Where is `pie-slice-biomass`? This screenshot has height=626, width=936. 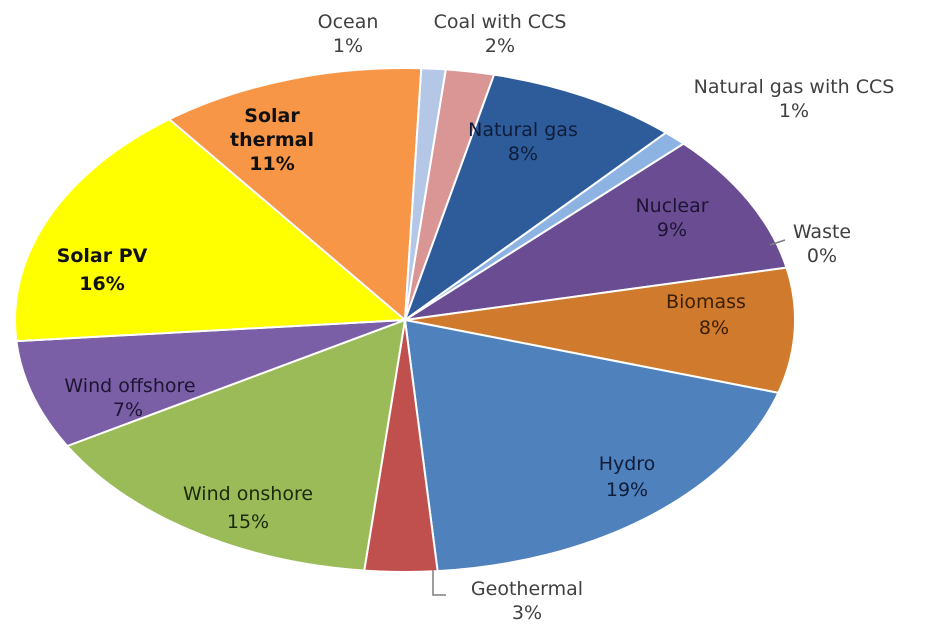
pie-slice-biomass is located at coordinates (600, 330).